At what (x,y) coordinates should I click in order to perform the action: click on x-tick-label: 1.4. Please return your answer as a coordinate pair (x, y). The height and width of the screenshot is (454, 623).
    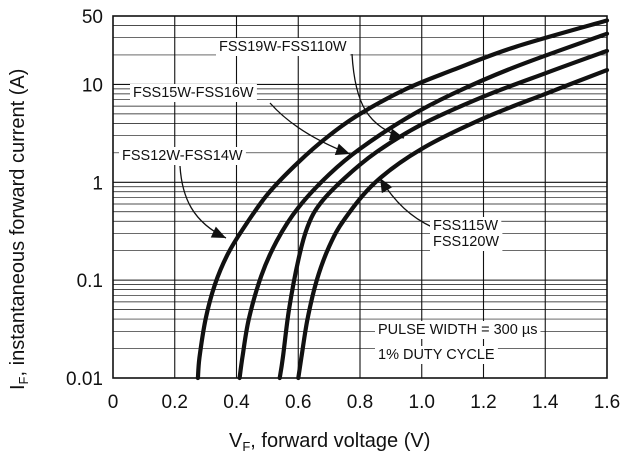
    Looking at the image, I should click on (545, 402).